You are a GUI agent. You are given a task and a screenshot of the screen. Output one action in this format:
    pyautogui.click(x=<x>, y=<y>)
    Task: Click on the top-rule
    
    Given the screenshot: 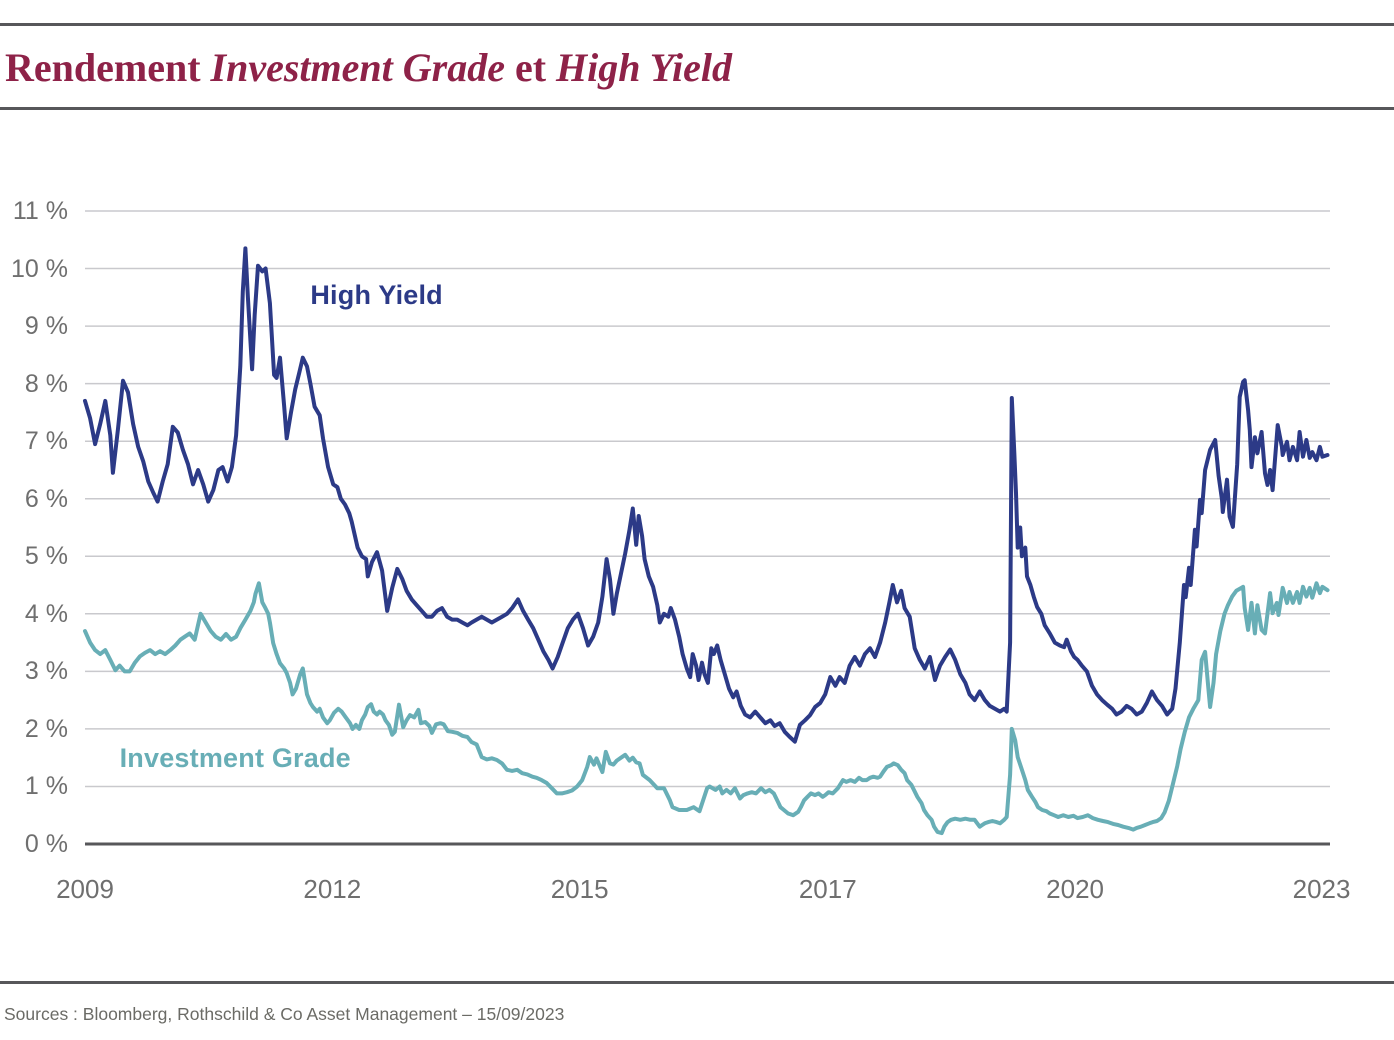 What is the action you would take?
    pyautogui.click(x=697, y=24)
    